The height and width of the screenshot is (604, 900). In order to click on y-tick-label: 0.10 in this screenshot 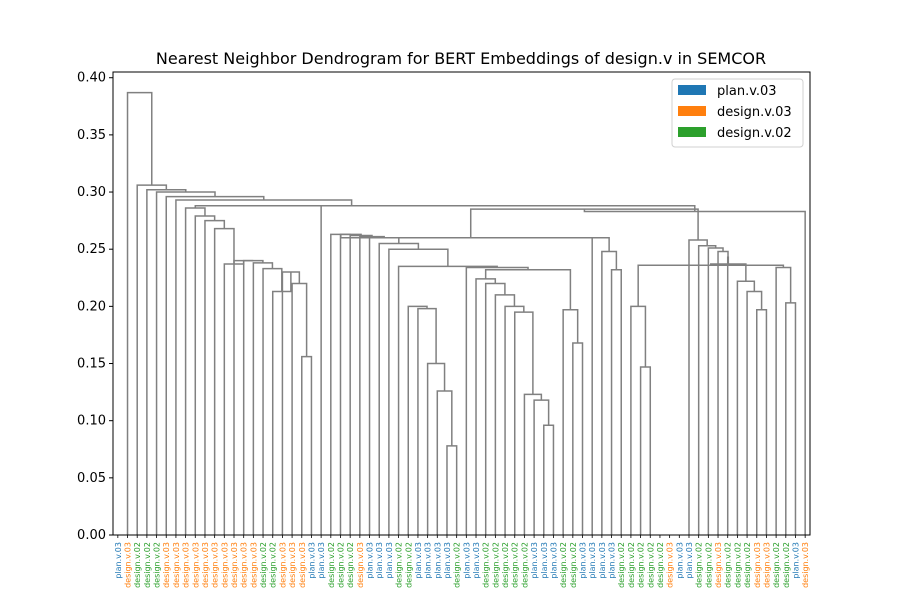, I will do `click(91, 421)`.